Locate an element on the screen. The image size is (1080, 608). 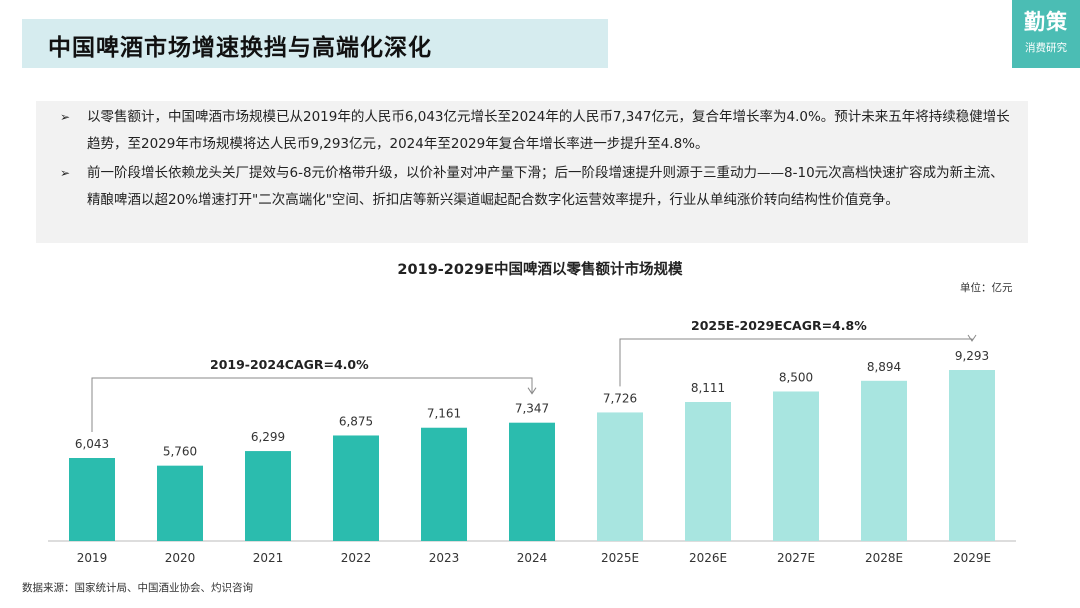
cagr-label: 2019-2024CAGR=4.0% is located at coordinates (289, 364).